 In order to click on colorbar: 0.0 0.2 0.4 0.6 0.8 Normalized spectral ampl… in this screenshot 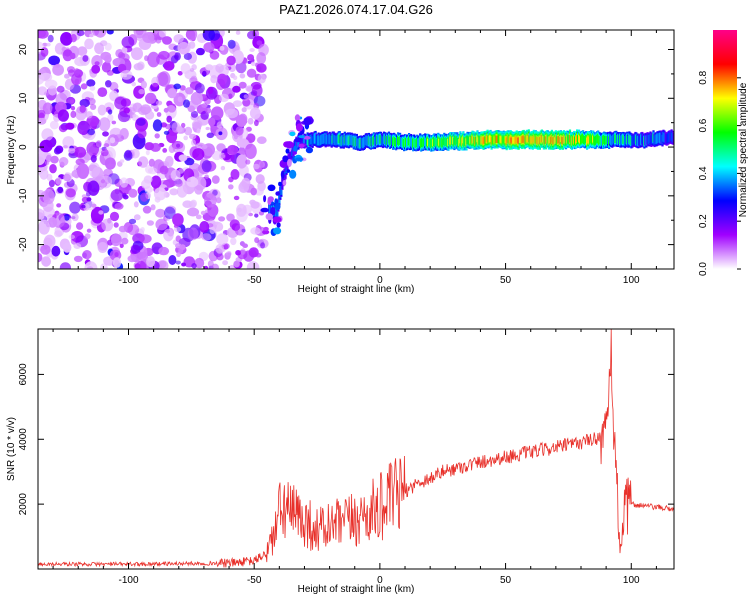, I will do `click(723, 153)`.